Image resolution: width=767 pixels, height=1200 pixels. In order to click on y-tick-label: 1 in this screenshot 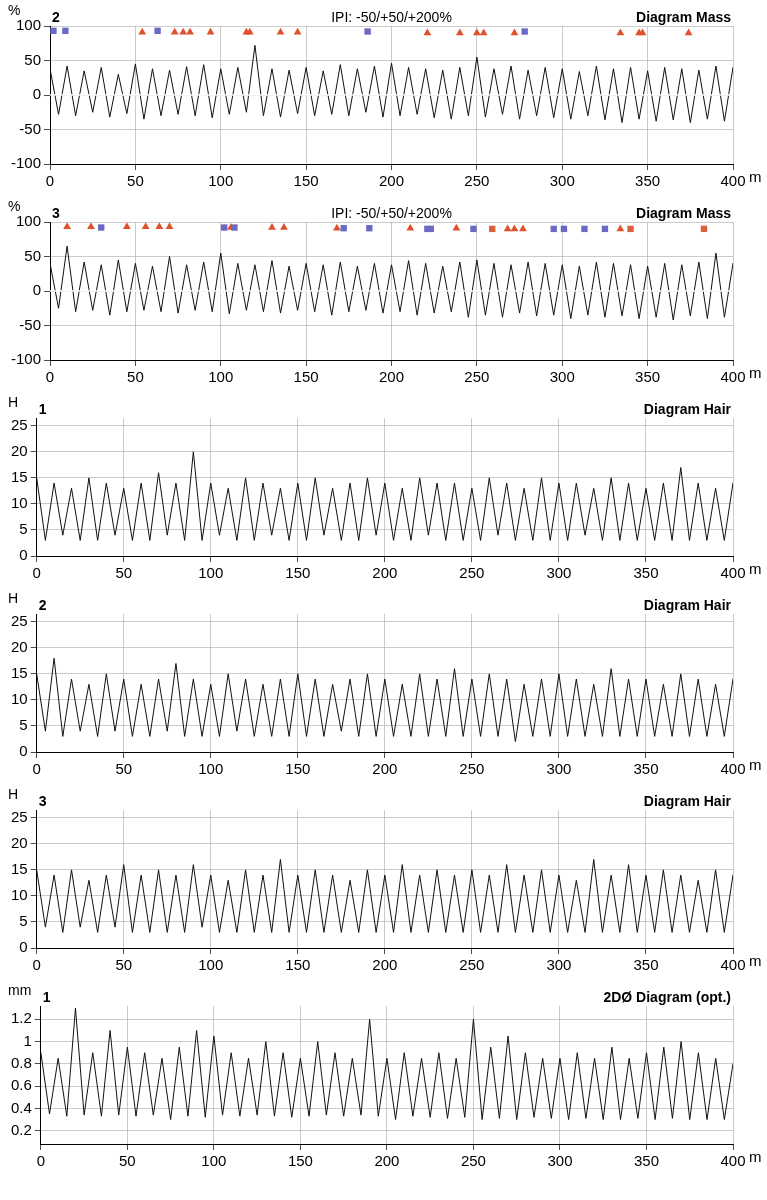, I will do `click(27, 1040)`.